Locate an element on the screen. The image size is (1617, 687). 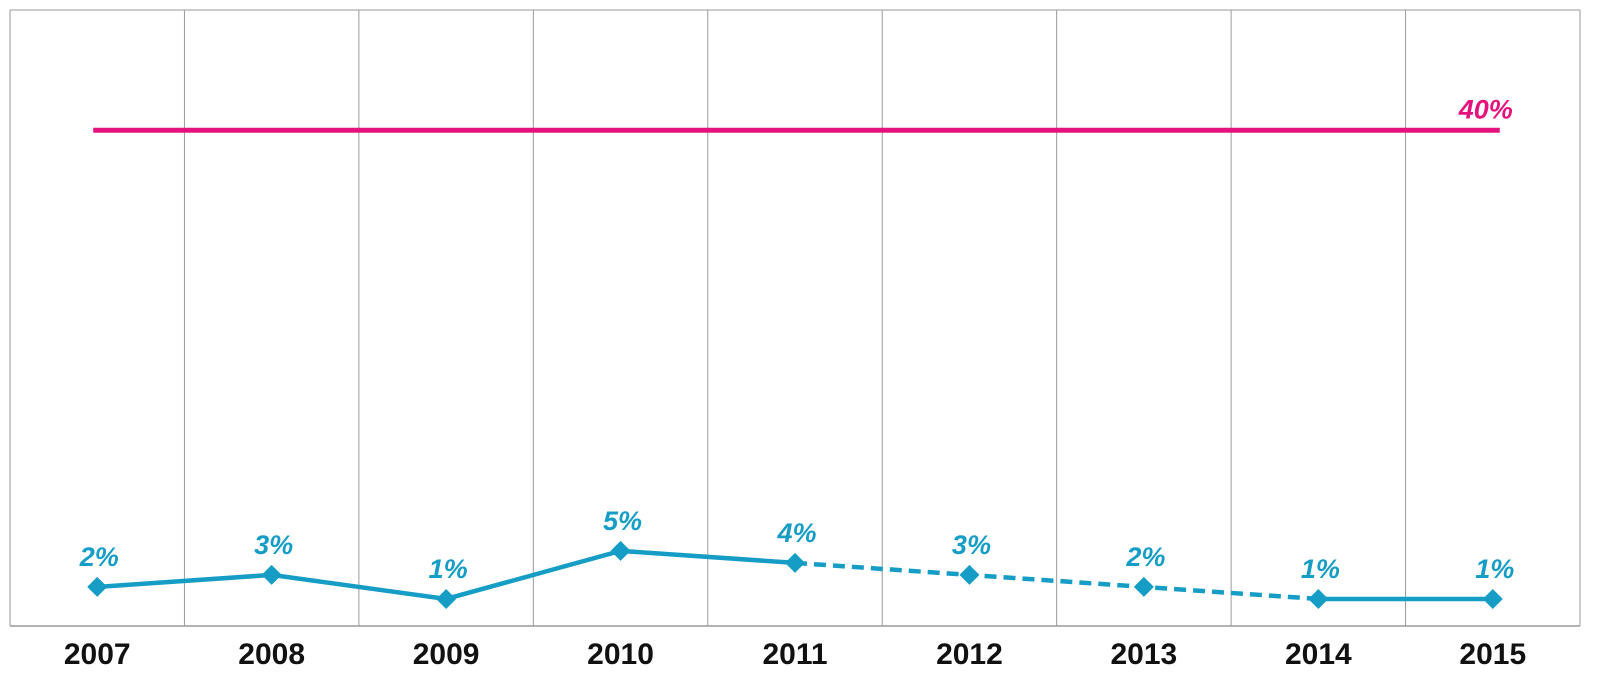
x-tick-label: 2014 is located at coordinates (1318, 654).